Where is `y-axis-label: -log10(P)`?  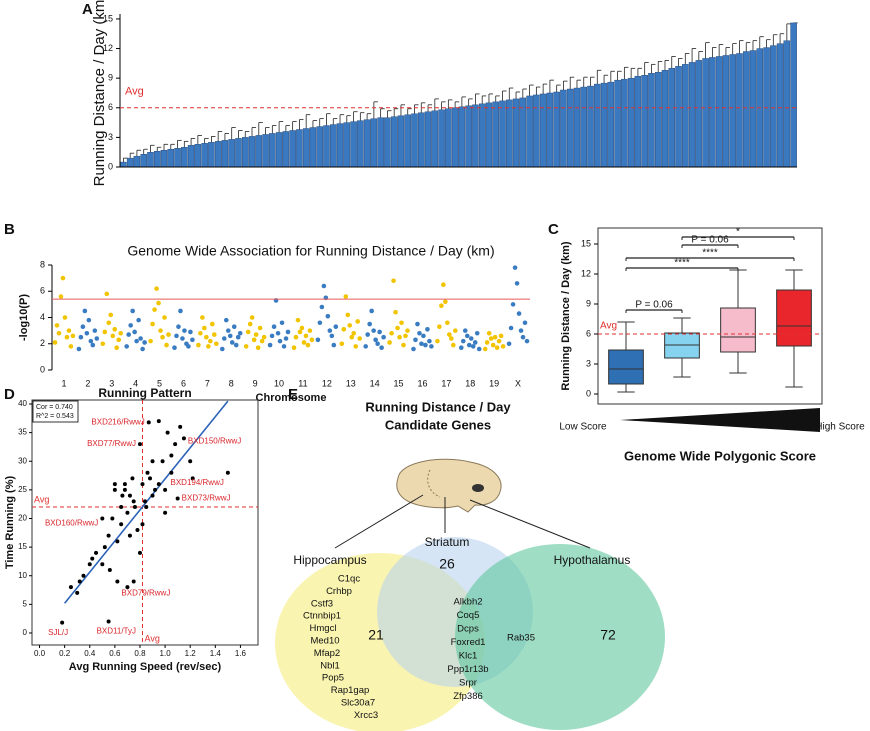
y-axis-label: -log10(P) is located at coordinates (24, 317).